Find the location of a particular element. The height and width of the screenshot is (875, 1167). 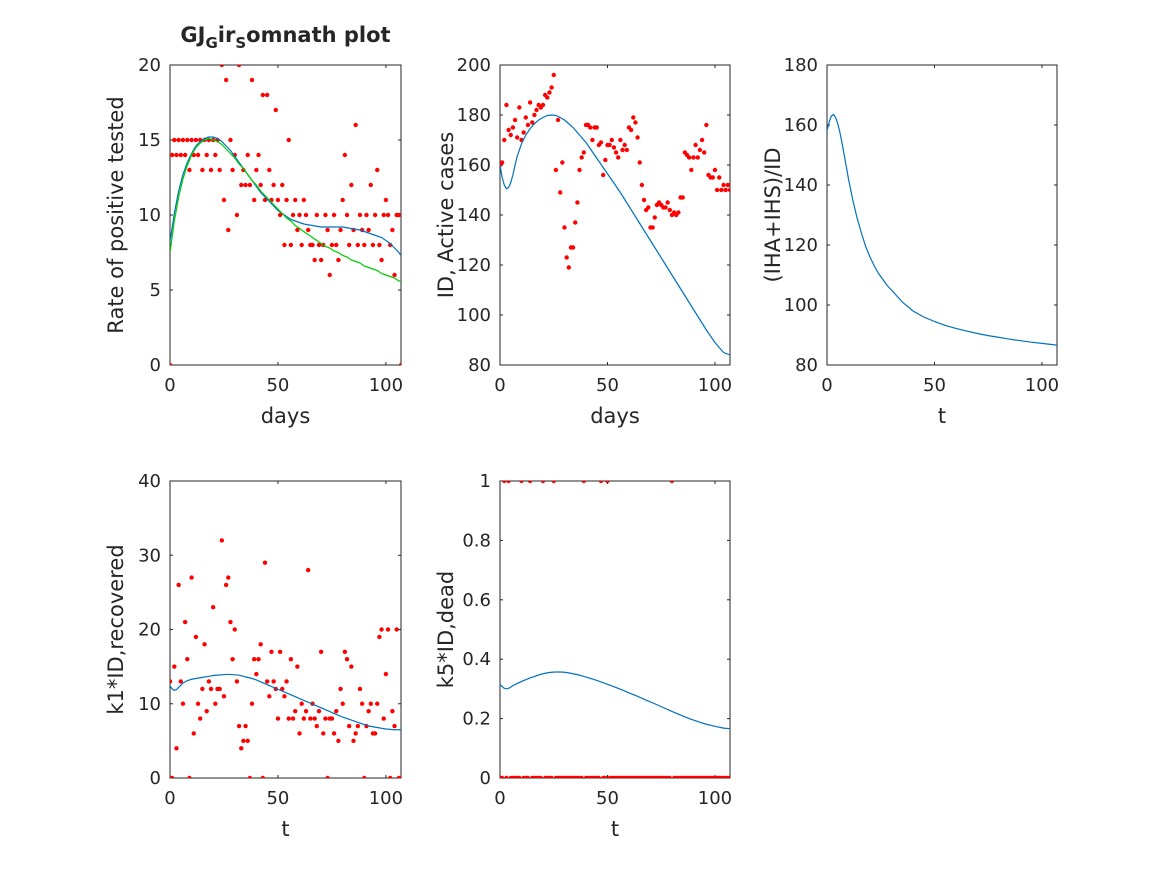

y-tick-label: 15 is located at coordinates (149, 140).